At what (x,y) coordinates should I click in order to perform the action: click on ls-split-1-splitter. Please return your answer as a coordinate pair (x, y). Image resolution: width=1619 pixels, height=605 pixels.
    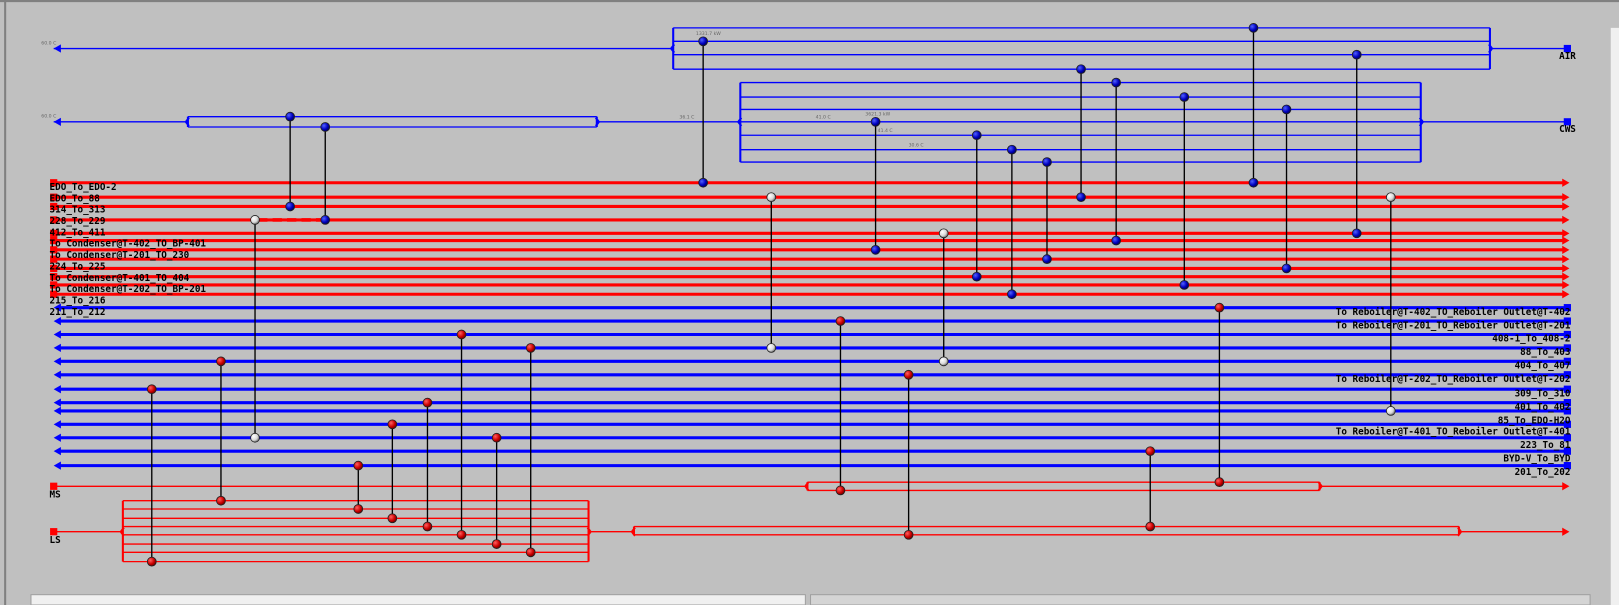
    Looking at the image, I should click on (122, 531).